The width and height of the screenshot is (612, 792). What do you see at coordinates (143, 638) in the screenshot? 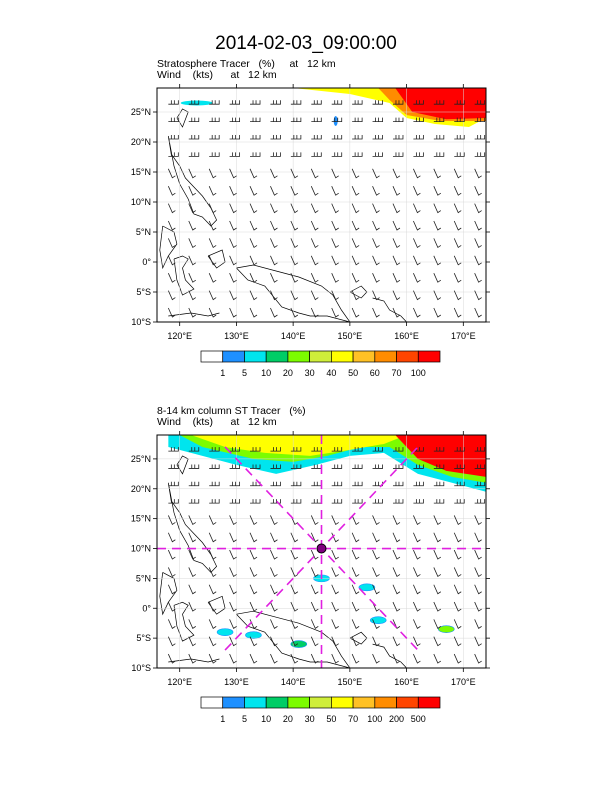
I see `y-tick-label: 5°S` at bounding box center [143, 638].